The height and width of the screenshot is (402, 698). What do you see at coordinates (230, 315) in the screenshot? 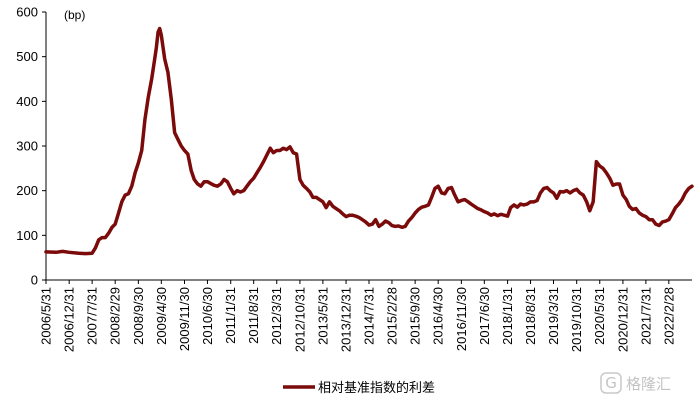
I see `x-tick-label: 2011/1/31` at bounding box center [230, 315].